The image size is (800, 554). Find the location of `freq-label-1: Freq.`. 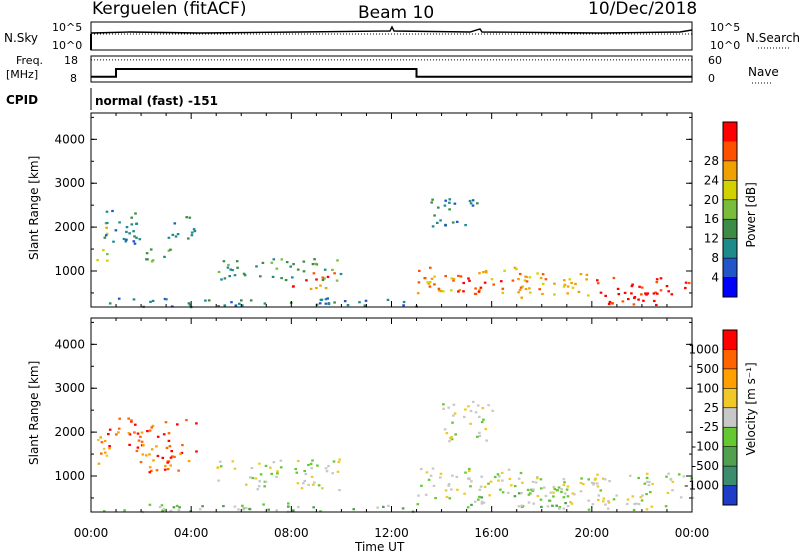

freq-label-1: Freq. is located at coordinates (29, 60).